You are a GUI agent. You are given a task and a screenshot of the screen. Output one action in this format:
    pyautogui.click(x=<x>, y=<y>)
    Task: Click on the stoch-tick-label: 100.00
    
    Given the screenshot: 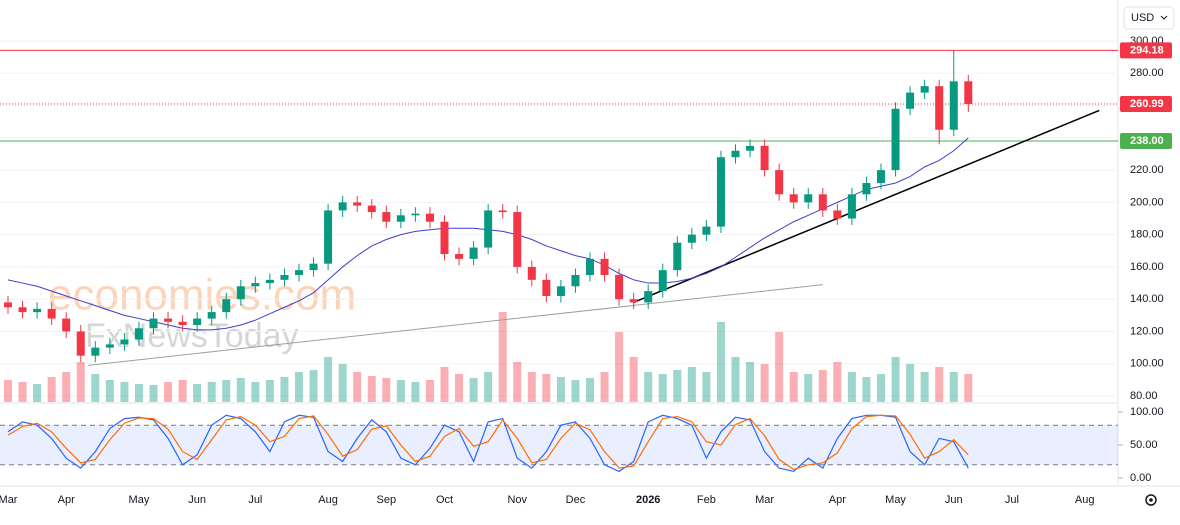 What is the action you would take?
    pyautogui.click(x=1147, y=412)
    